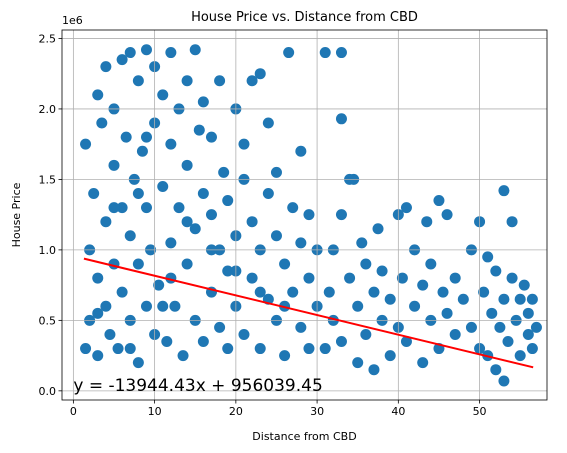  I want to click on annotation: y = -13944.43x + 956039.45, so click(197, 386).